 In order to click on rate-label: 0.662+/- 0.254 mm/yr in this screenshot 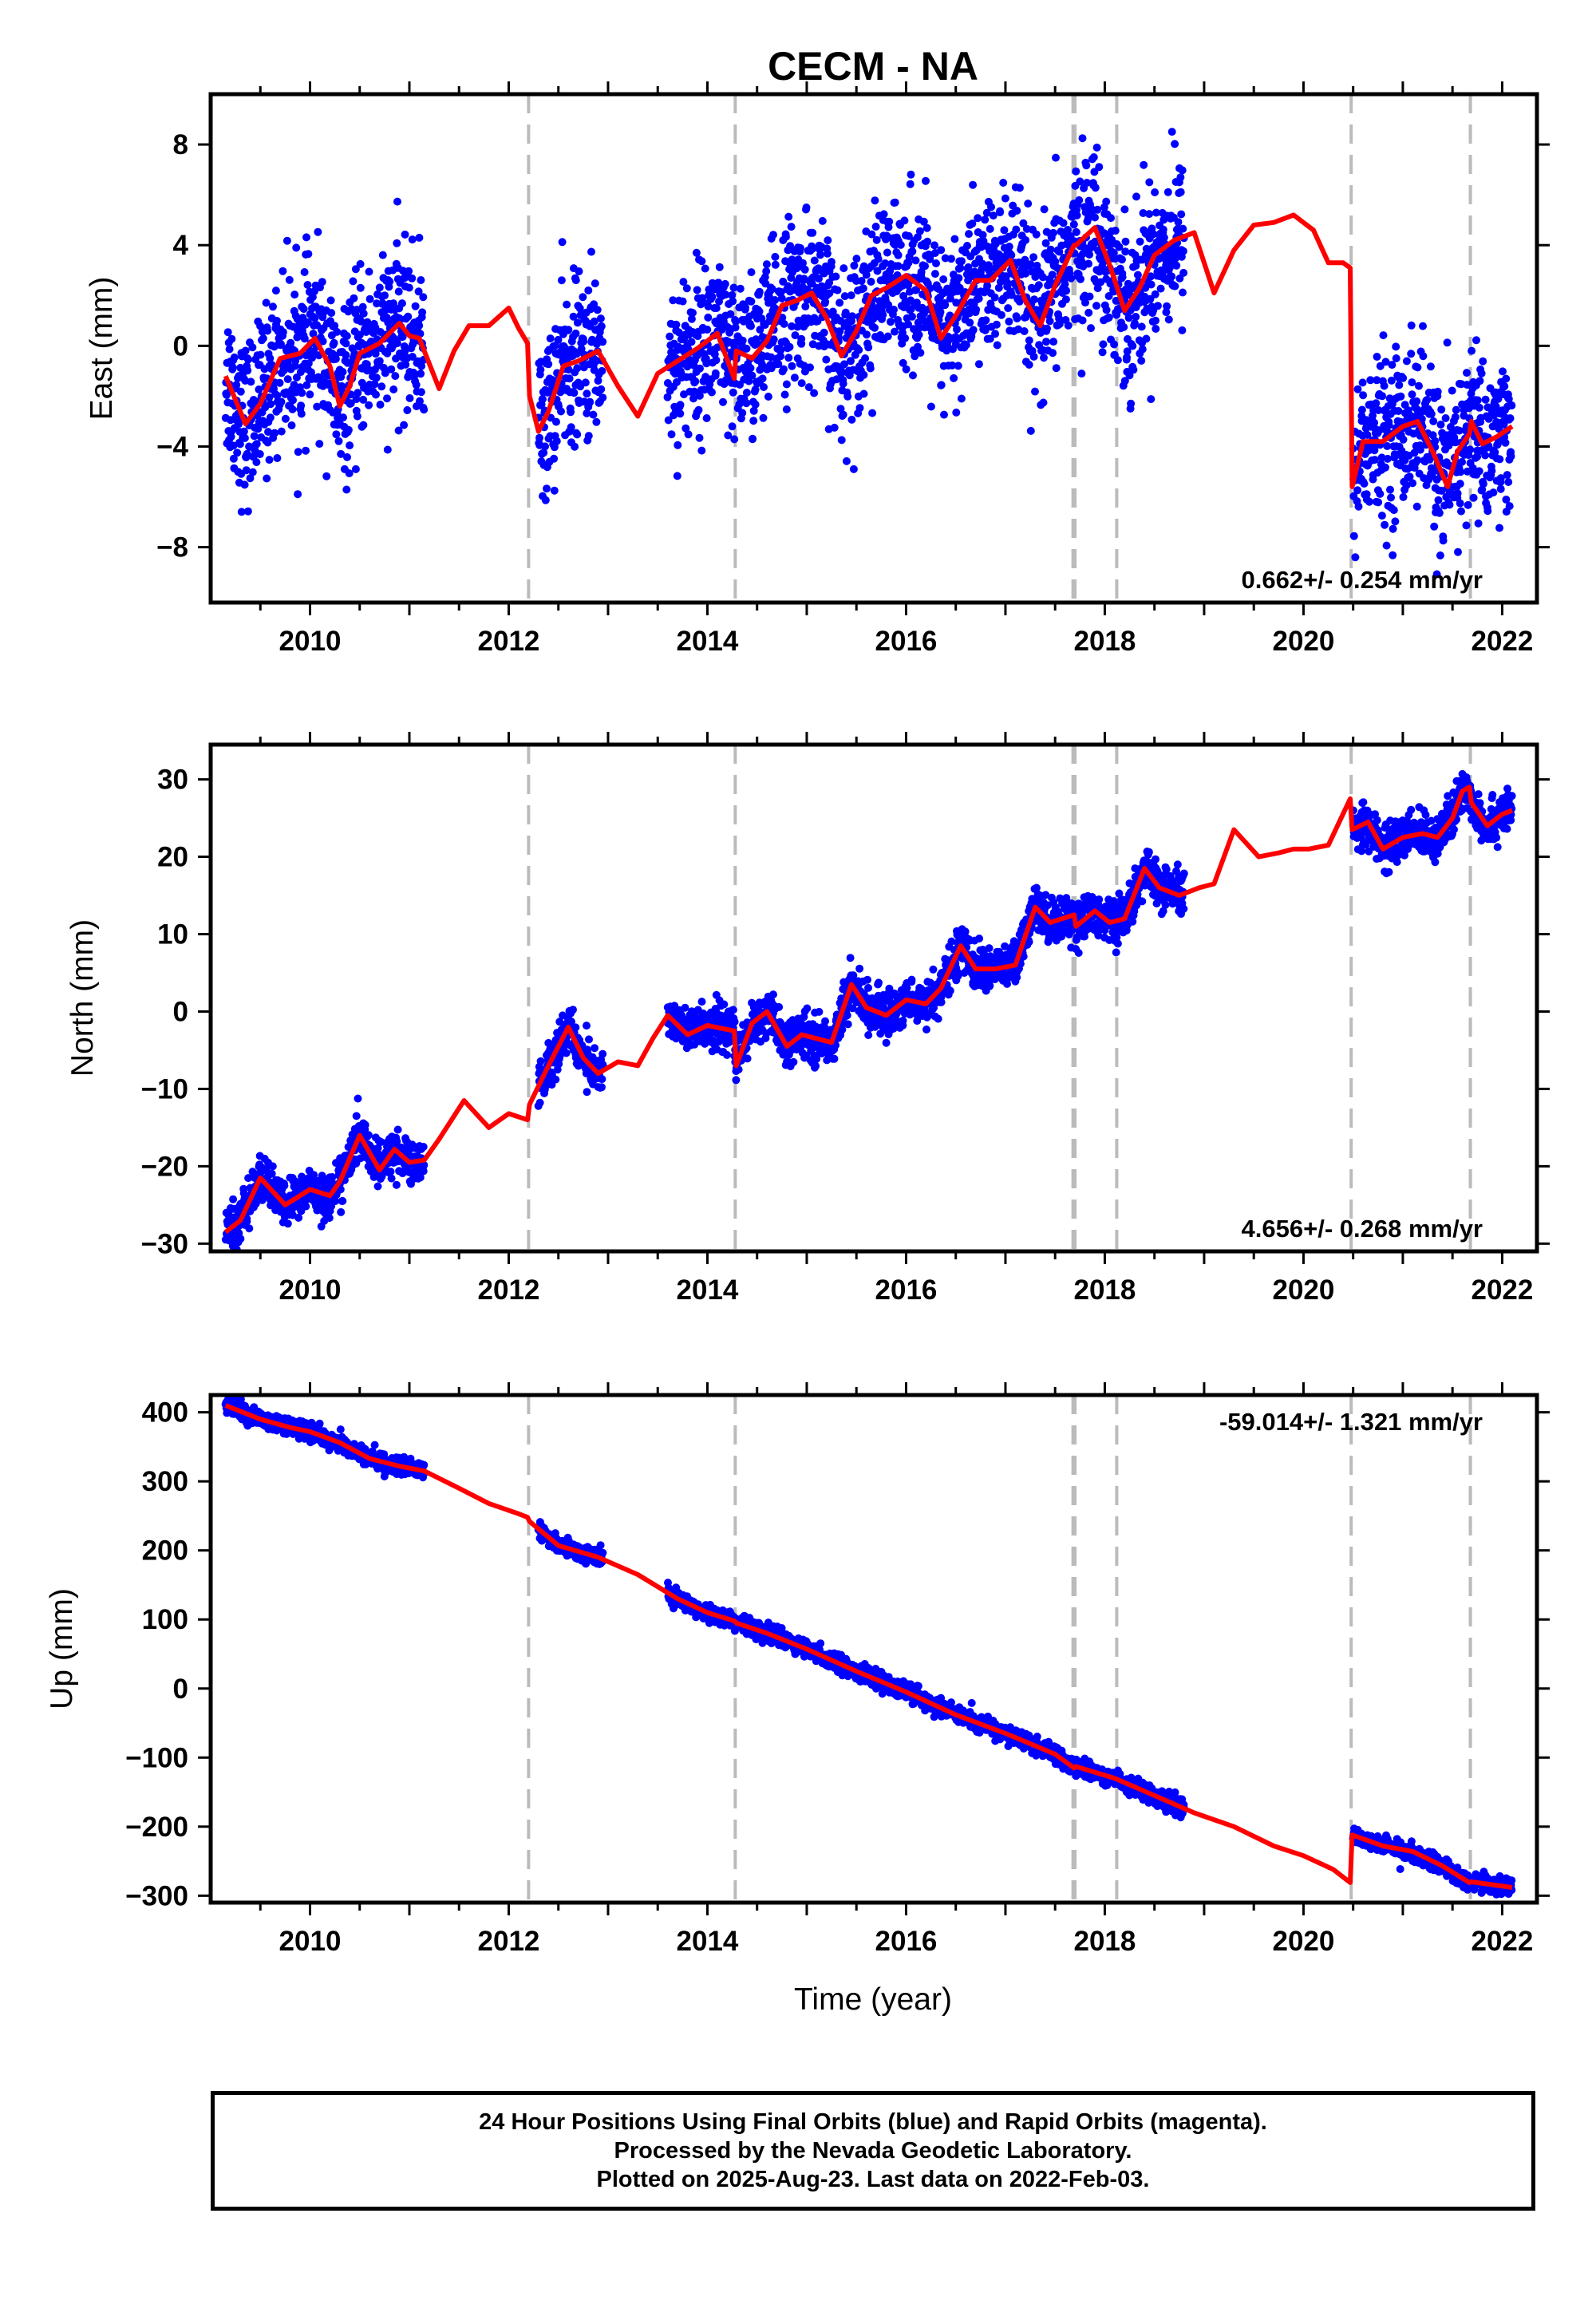, I will do `click(1362, 580)`.